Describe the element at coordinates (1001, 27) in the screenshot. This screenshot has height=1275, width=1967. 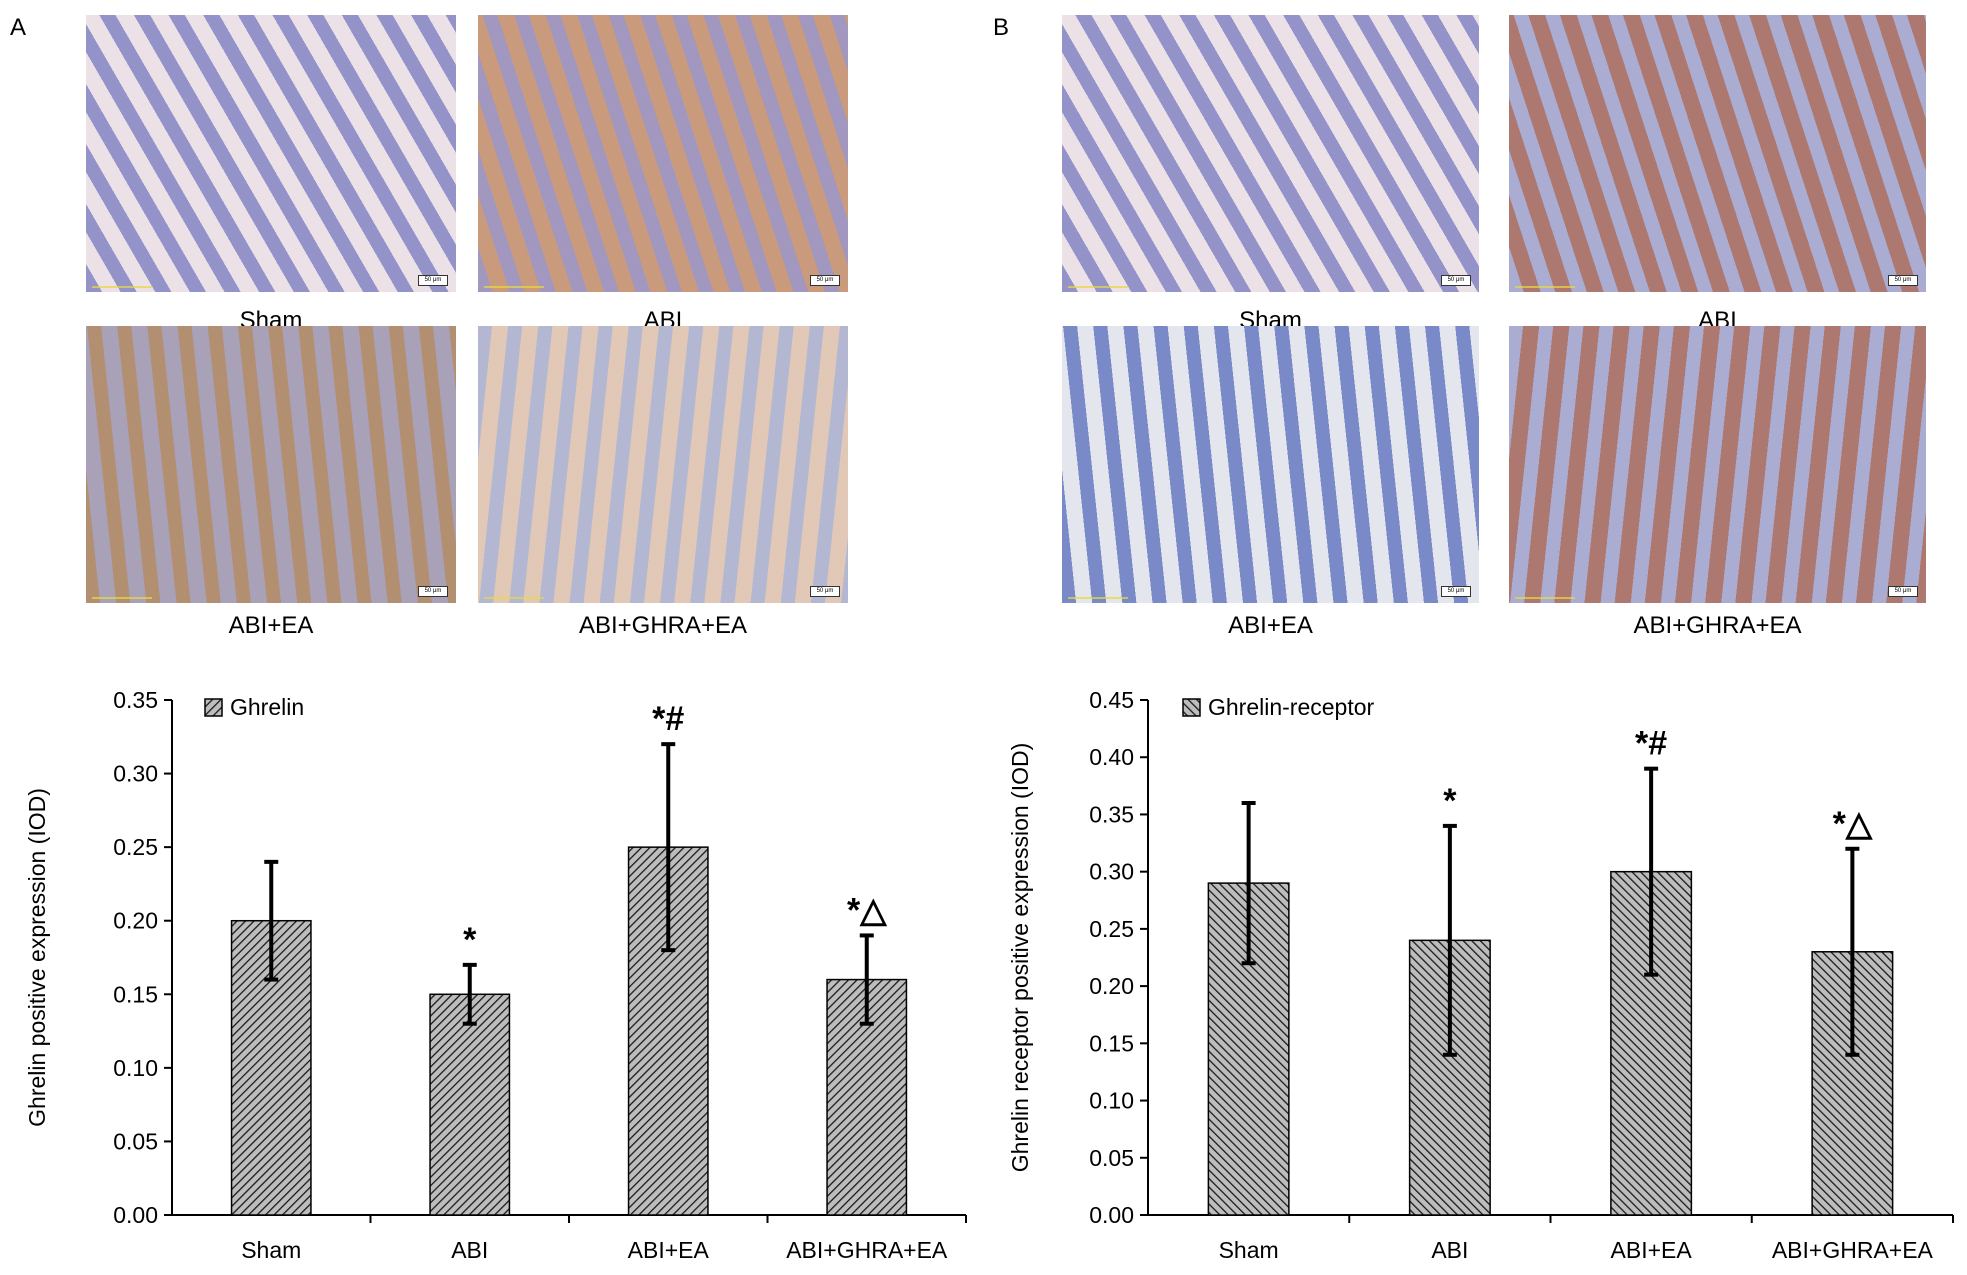
I see `panel-letter-b: B` at that location.